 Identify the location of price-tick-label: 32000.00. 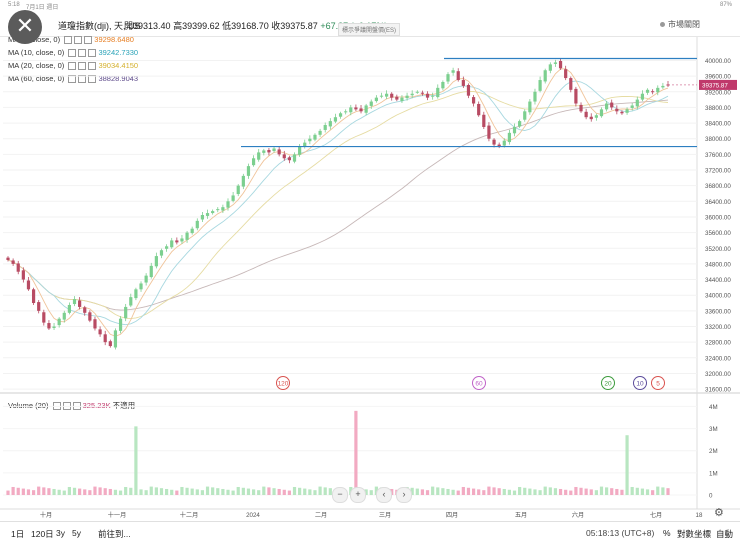
(718, 374).